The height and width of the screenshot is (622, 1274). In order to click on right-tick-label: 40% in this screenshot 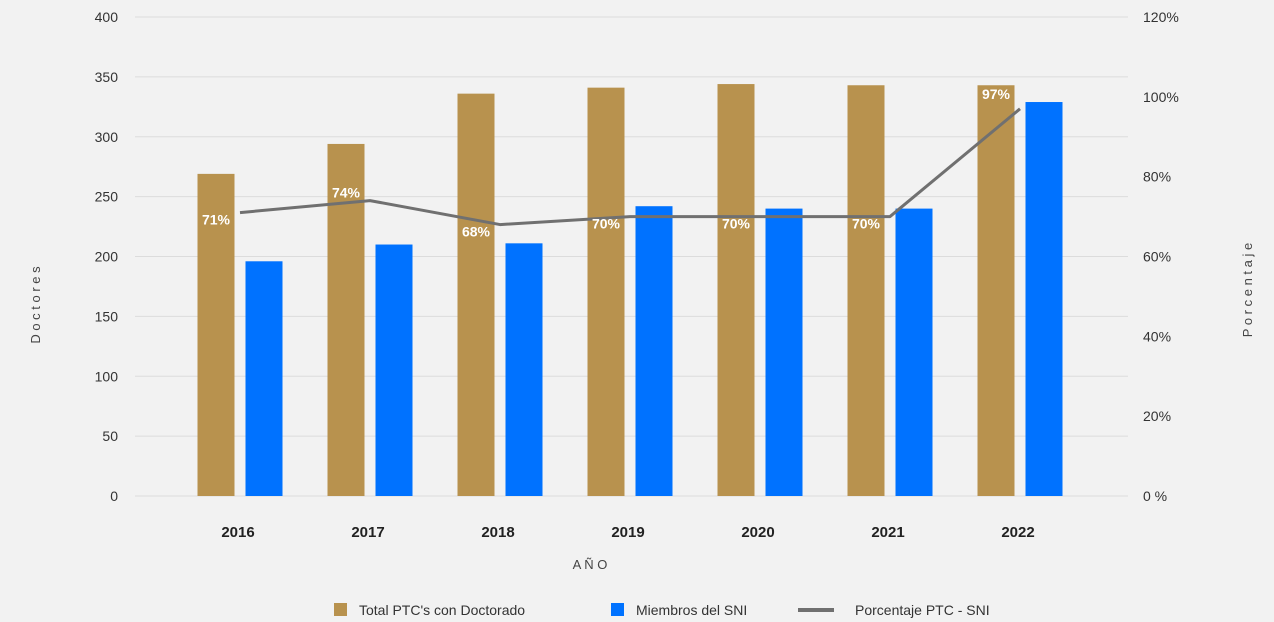, I will do `click(1157, 336)`.